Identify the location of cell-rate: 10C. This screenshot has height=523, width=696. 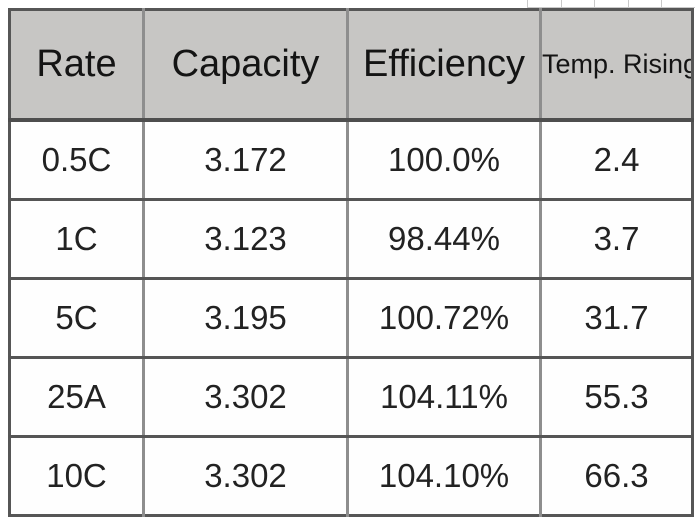
(77, 476).